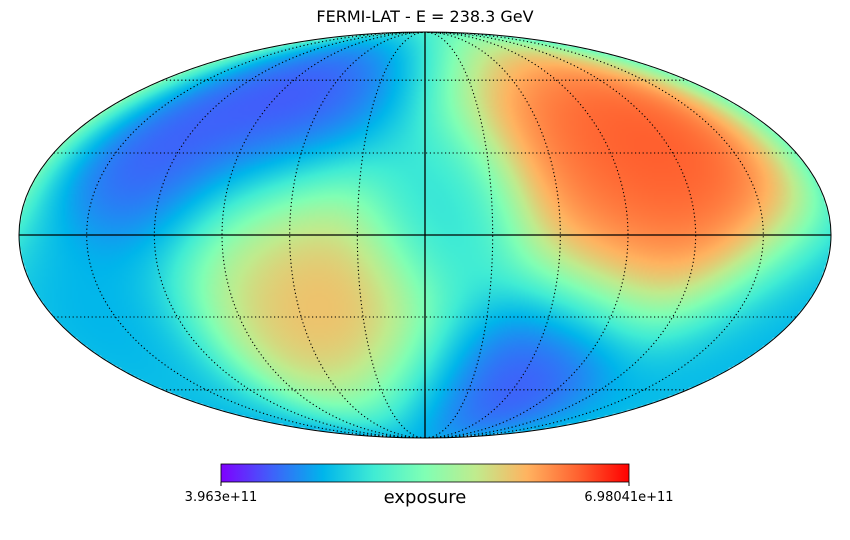 The width and height of the screenshot is (850, 540). I want to click on colorbar-gradient, so click(425, 473).